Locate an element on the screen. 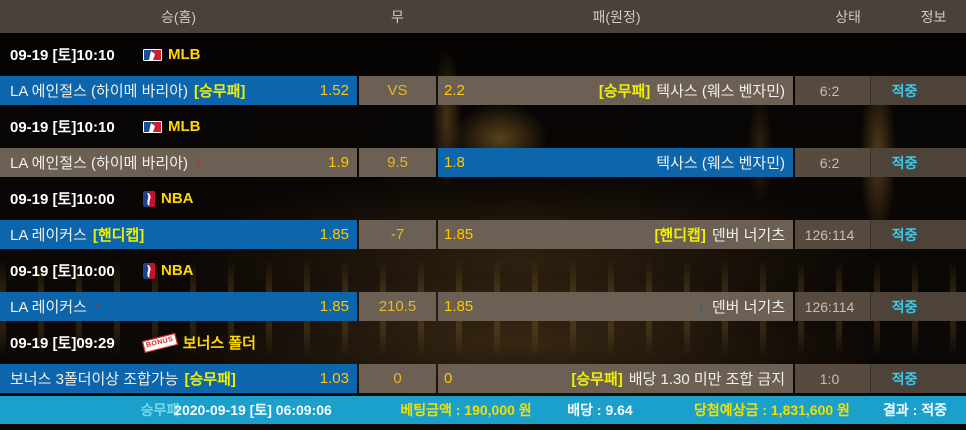  column-header-info: 정보 is located at coordinates (933, 16).